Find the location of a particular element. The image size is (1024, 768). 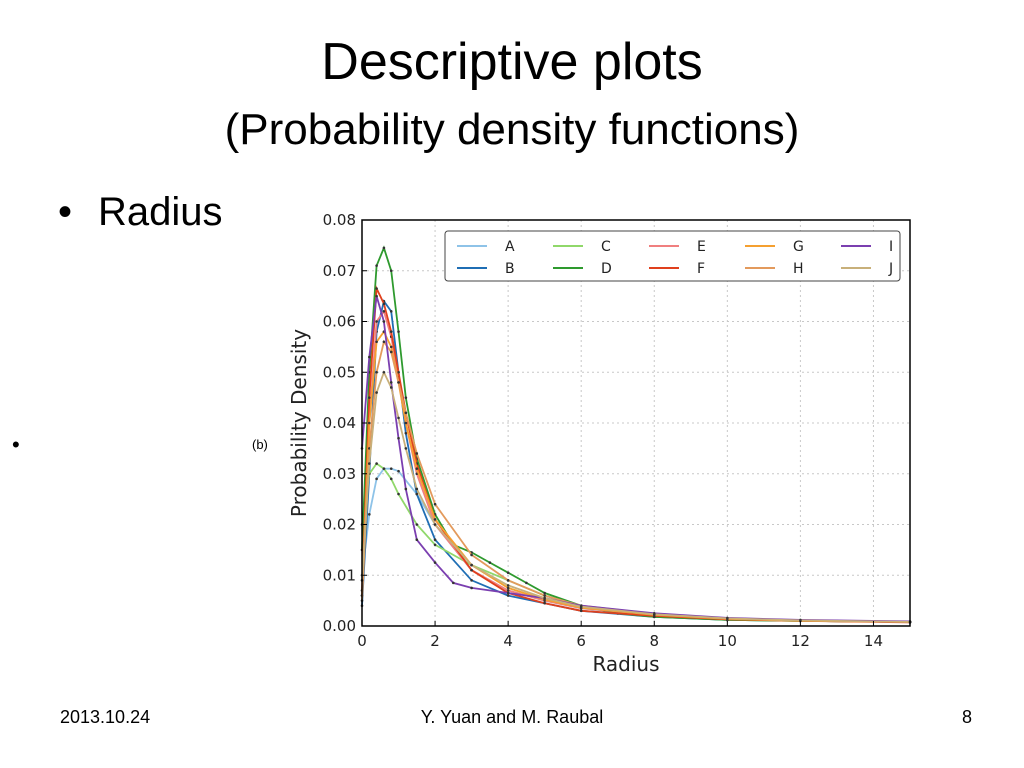

legend-label-C: C is located at coordinates (606, 247).